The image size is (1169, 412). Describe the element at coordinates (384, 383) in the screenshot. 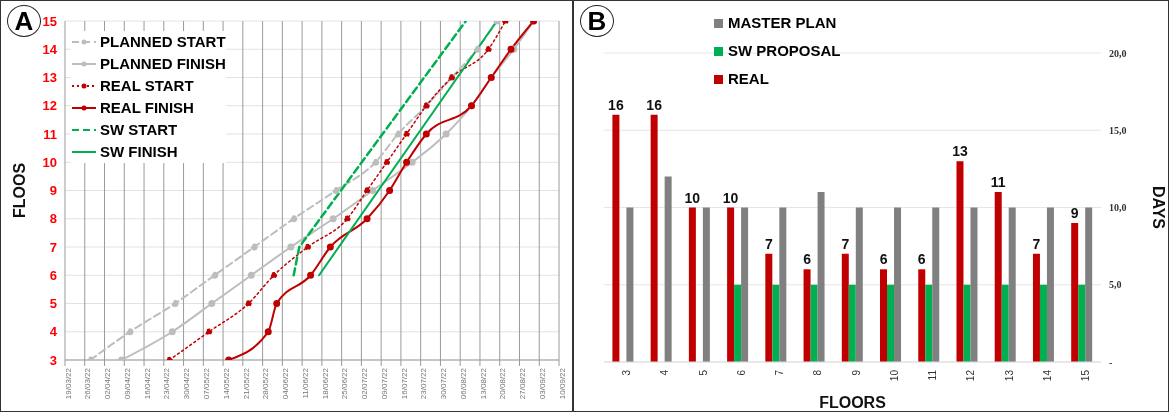

I see `x-tick-label: 09/07/22` at that location.